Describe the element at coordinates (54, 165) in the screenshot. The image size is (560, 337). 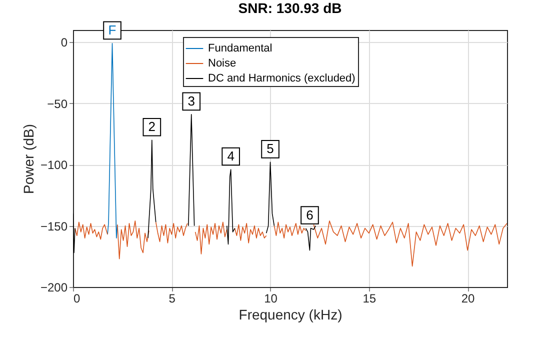
I see `y-tick-label: −100` at that location.